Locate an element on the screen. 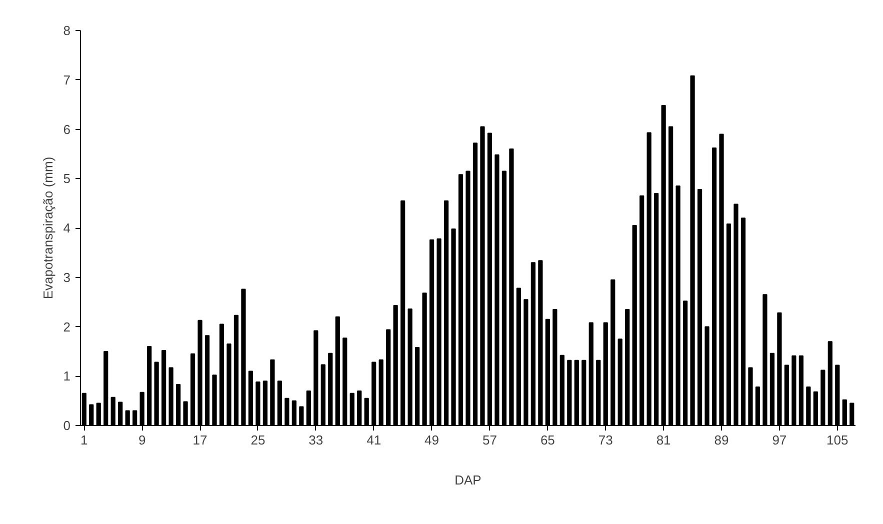  x-tick-label: 25 is located at coordinates (258, 440).